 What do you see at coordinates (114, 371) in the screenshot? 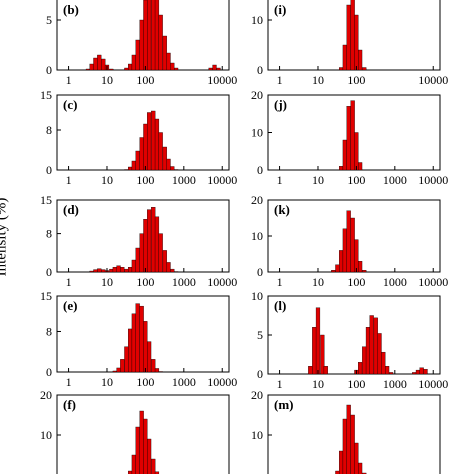
I see `histogram-bar: 16: 0.2` at bounding box center [114, 371].